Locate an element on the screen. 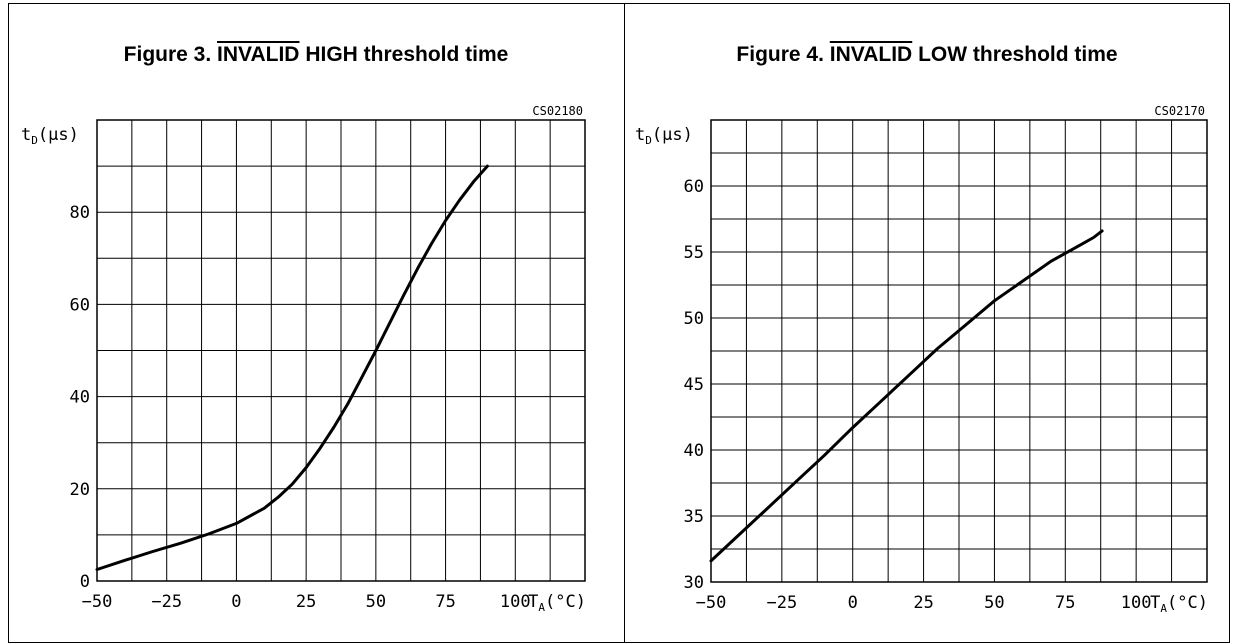 The height and width of the screenshot is (643, 1234). figure-3-label: Figure 3. is located at coordinates (167, 54).